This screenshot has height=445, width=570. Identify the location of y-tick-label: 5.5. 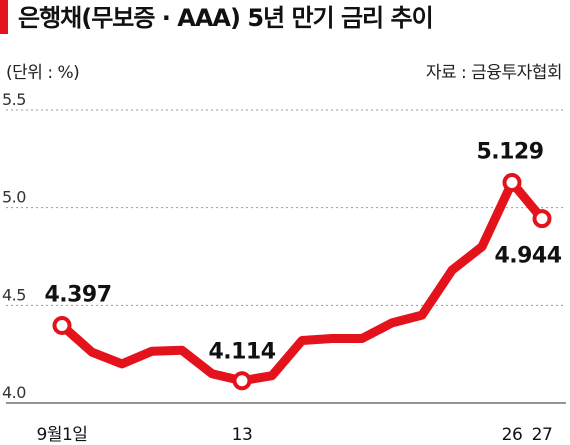
(14, 99).